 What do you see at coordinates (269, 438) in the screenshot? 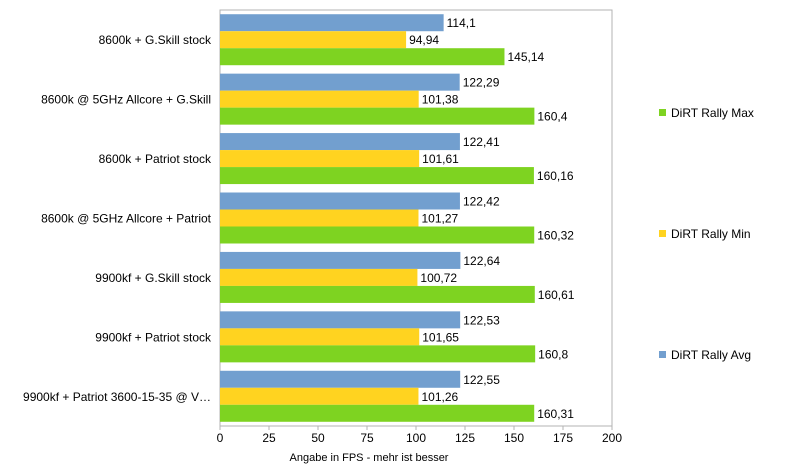
I see `x-tick-label: 25` at bounding box center [269, 438].